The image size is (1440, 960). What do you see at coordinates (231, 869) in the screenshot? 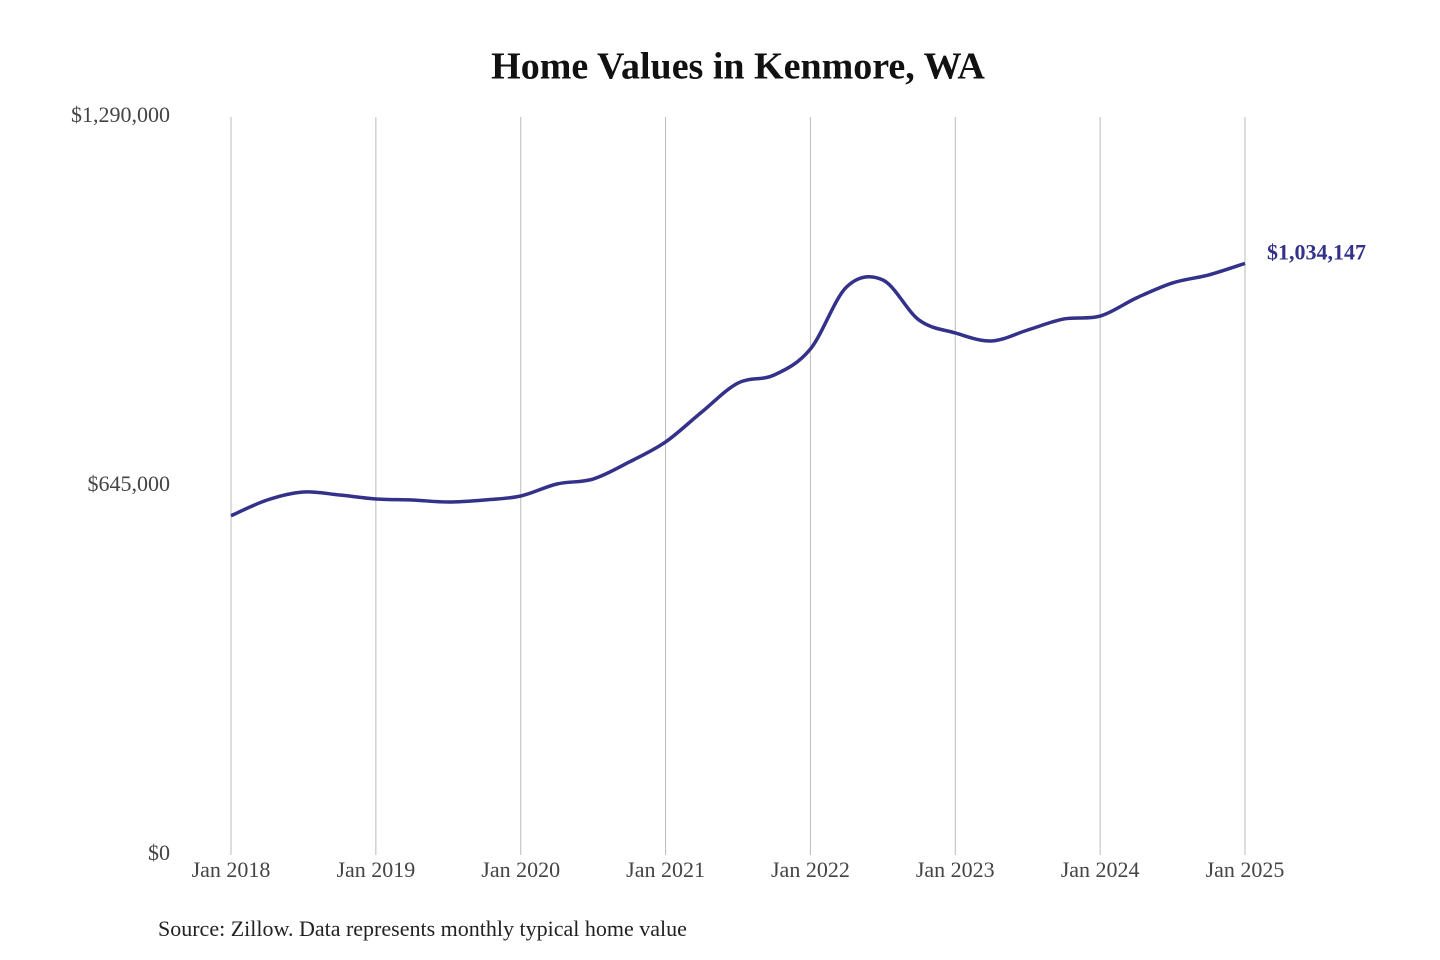
I see `x-tick-label: Jan 2018` at bounding box center [231, 869].